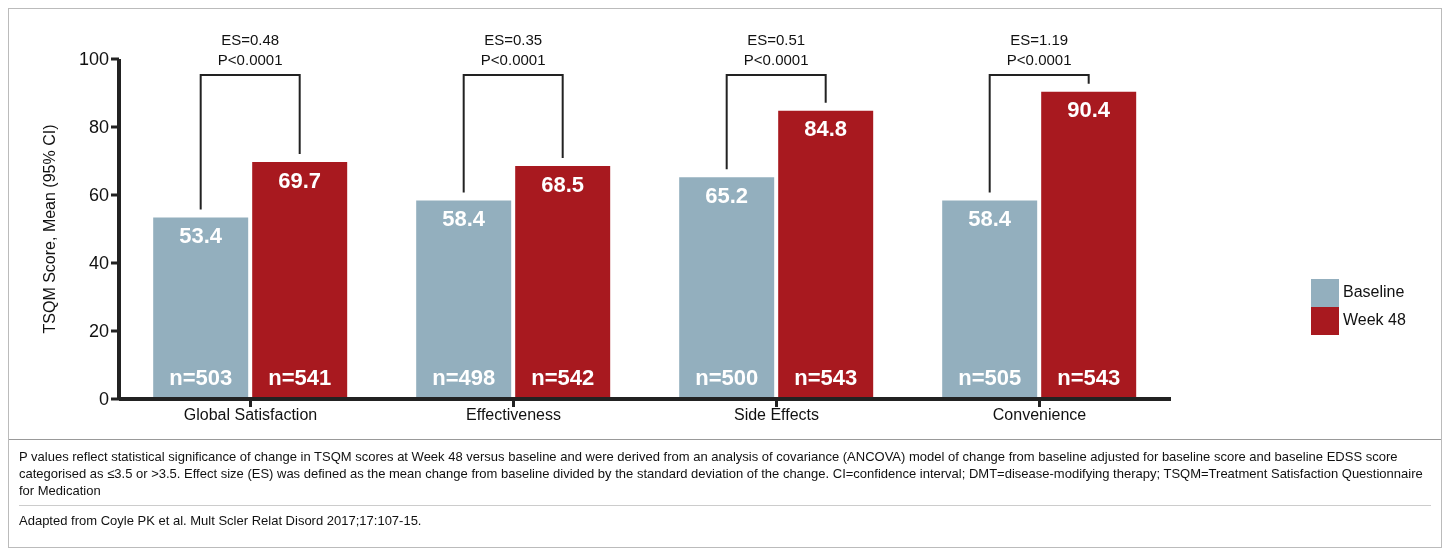 This screenshot has width=1448, height=558. I want to click on y-tick-label: 40, so click(98, 263).